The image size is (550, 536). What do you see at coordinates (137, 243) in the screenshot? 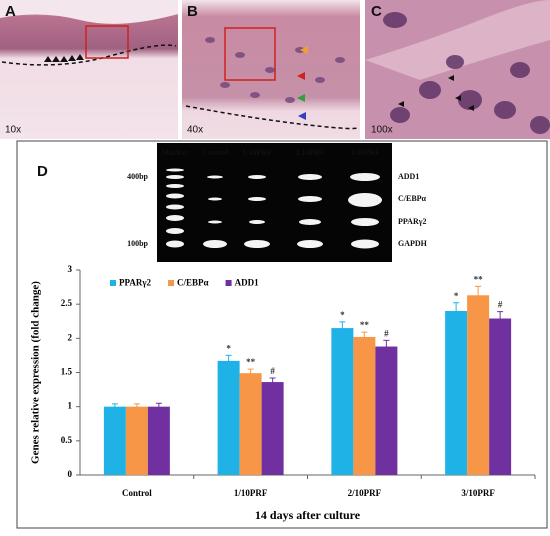
I see `size-marker: 100bp` at bounding box center [137, 243].